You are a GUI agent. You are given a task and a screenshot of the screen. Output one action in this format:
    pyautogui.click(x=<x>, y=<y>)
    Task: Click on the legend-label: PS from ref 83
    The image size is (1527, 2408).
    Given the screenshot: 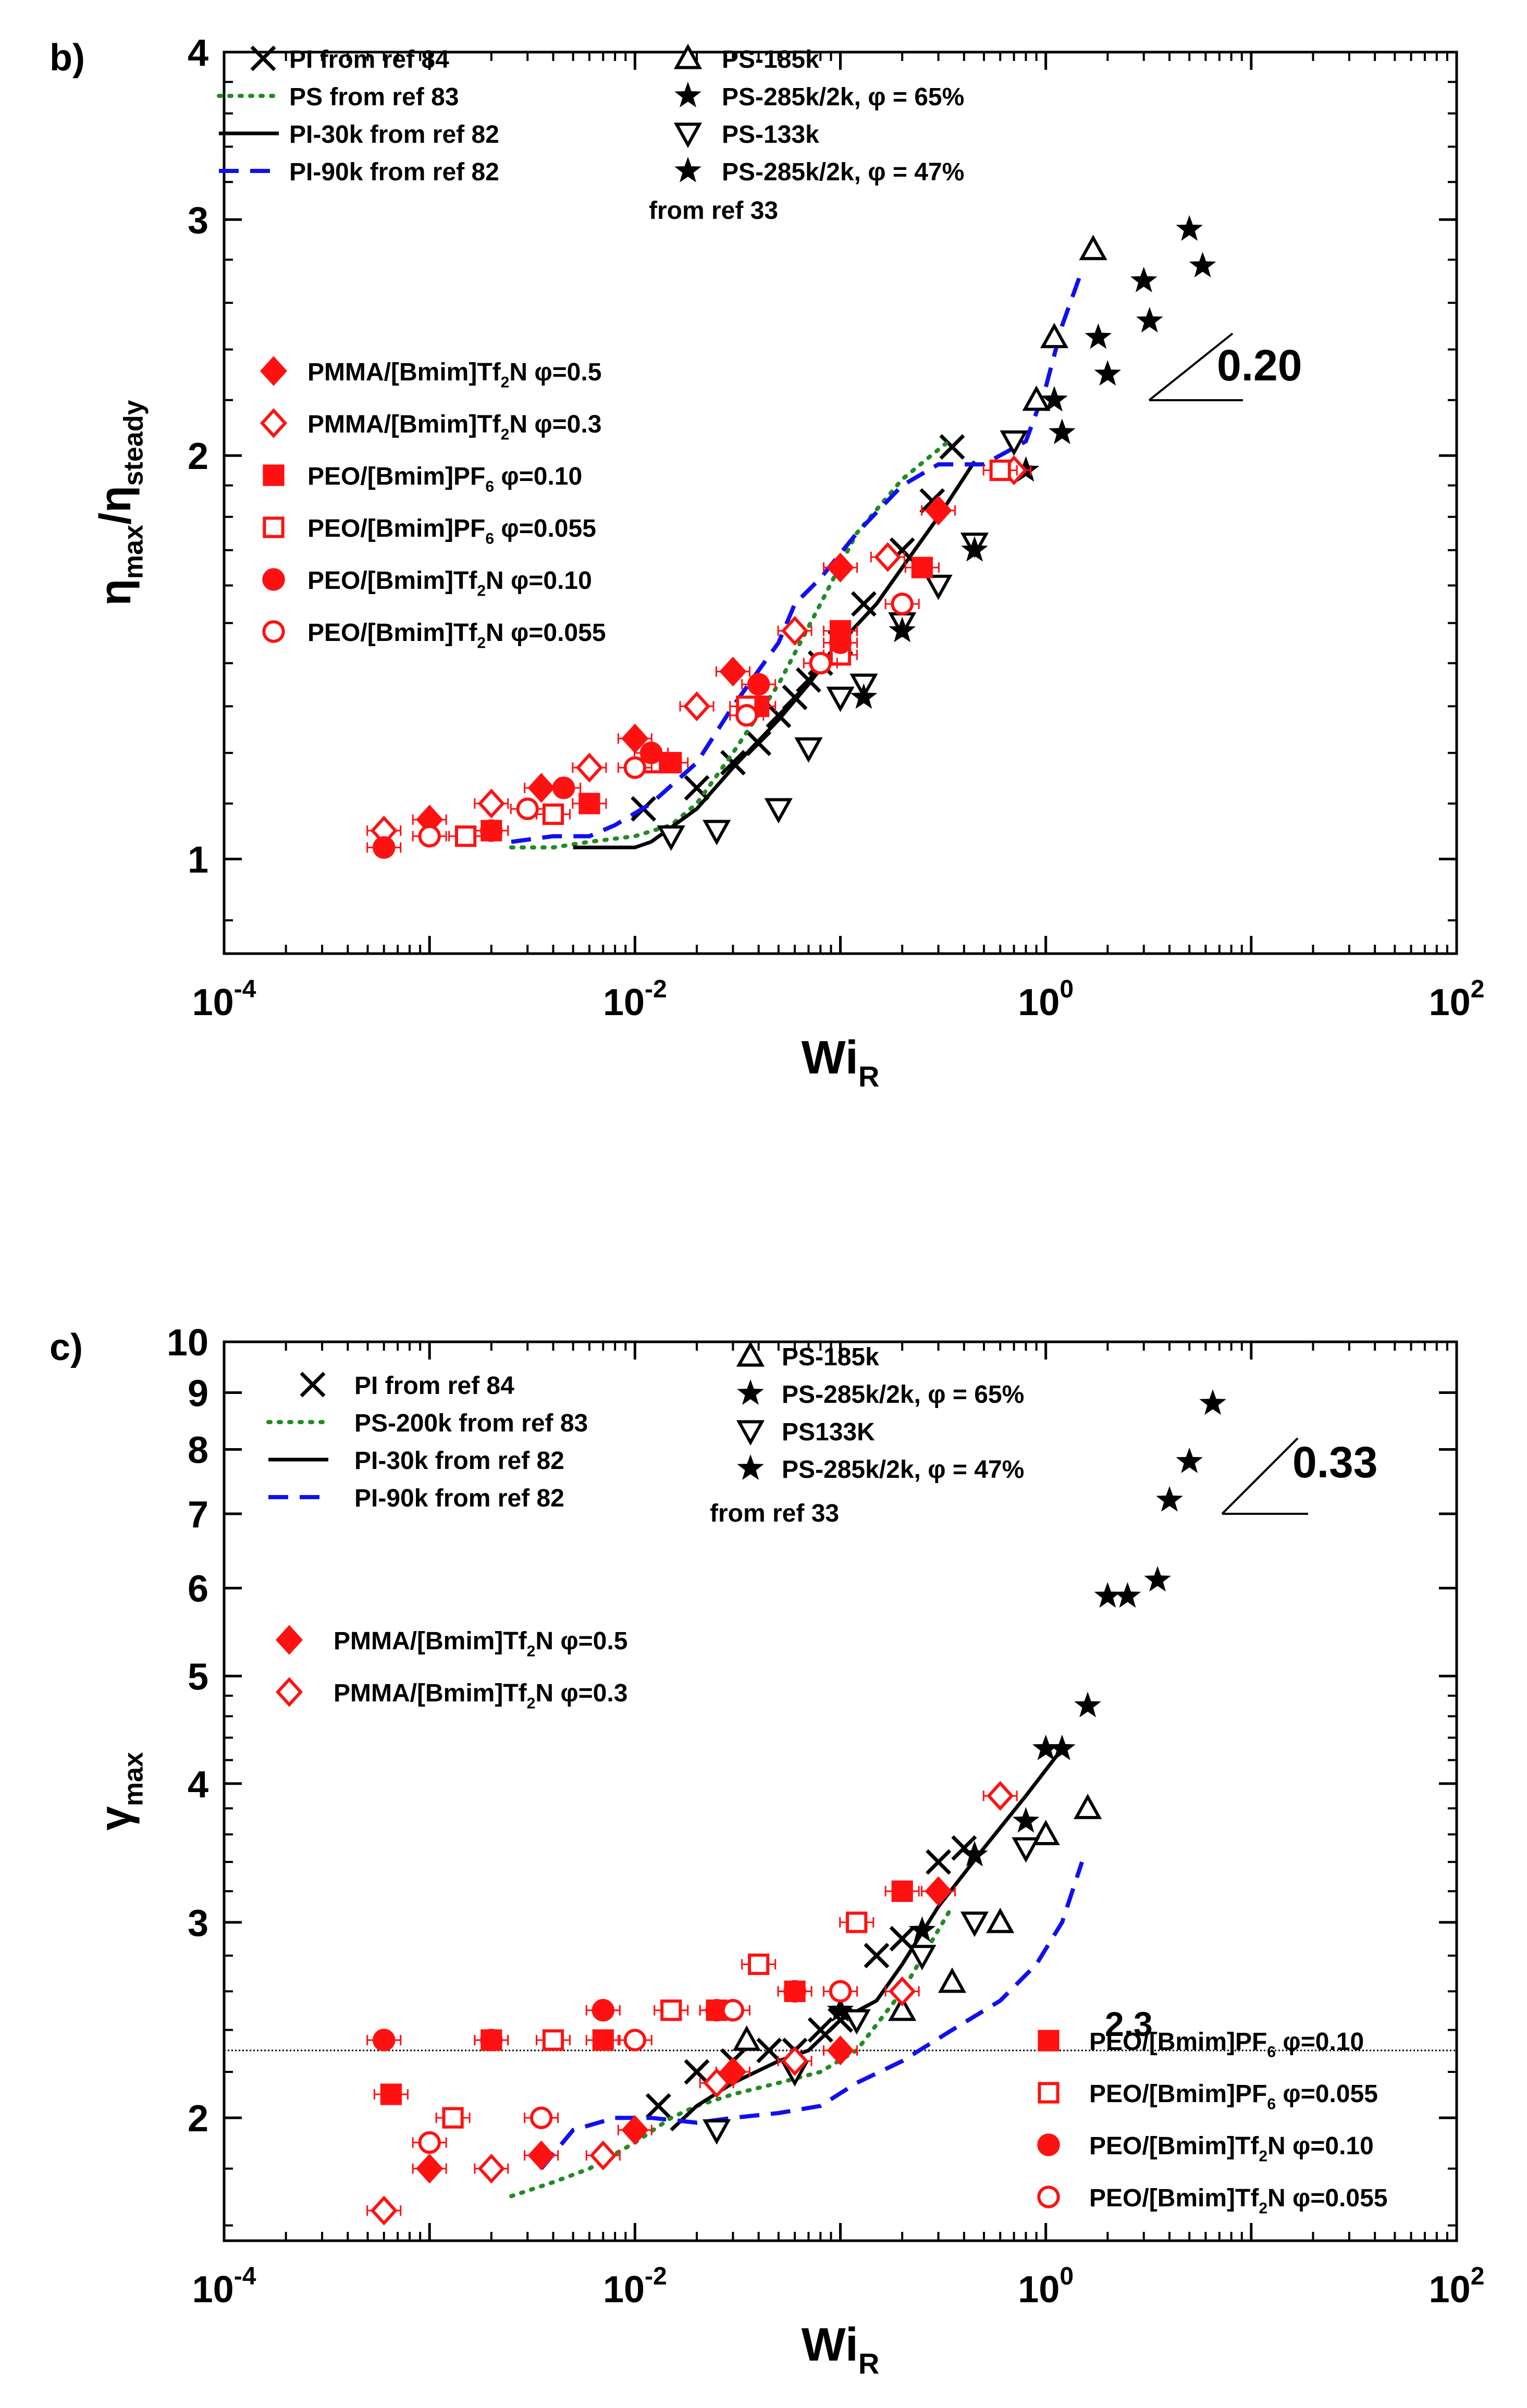 What is the action you would take?
    pyautogui.click(x=374, y=97)
    